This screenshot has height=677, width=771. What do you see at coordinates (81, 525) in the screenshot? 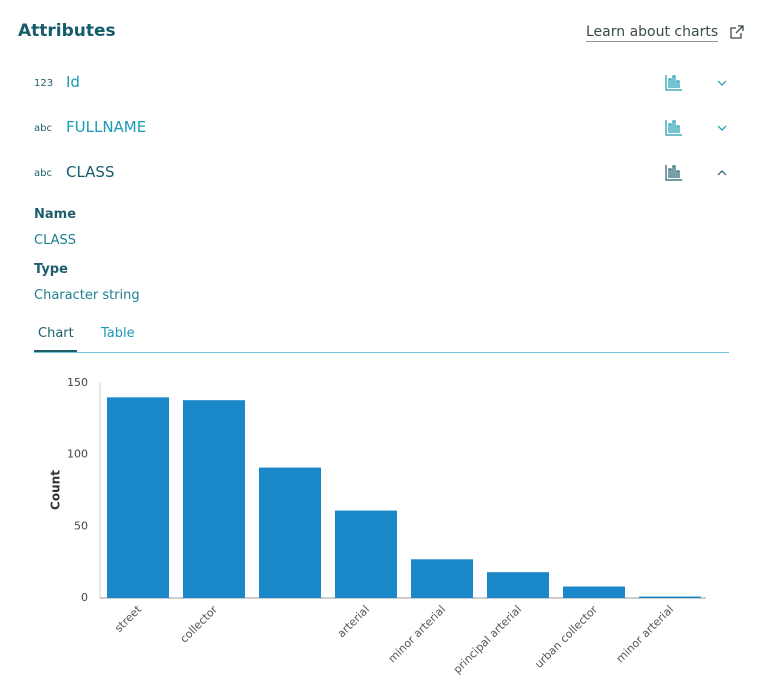
I see `y-tick-label: 50` at bounding box center [81, 525].